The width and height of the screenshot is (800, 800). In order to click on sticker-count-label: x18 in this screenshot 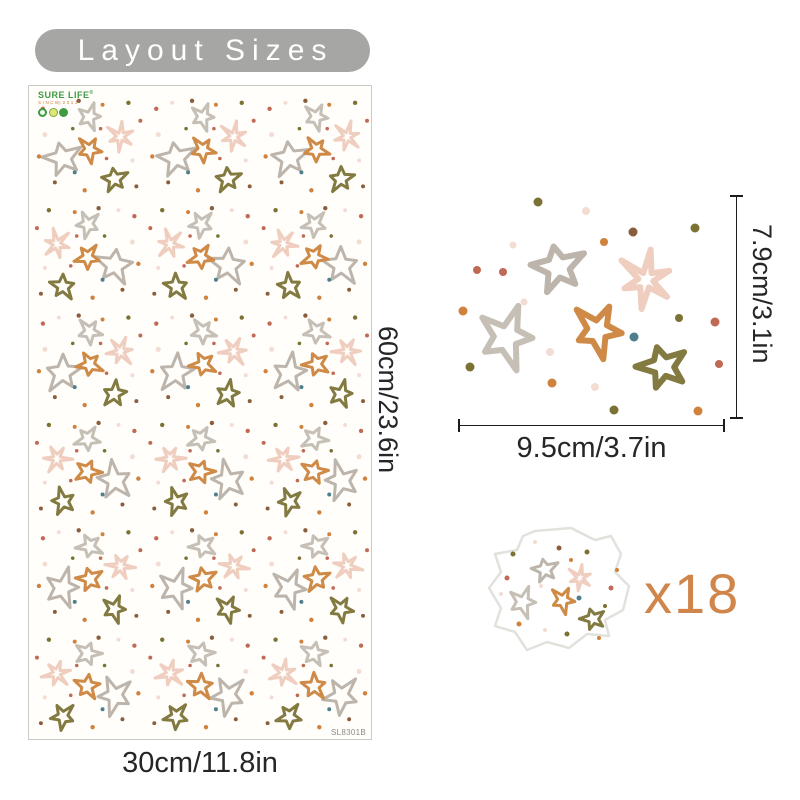, I will do `click(692, 593)`.